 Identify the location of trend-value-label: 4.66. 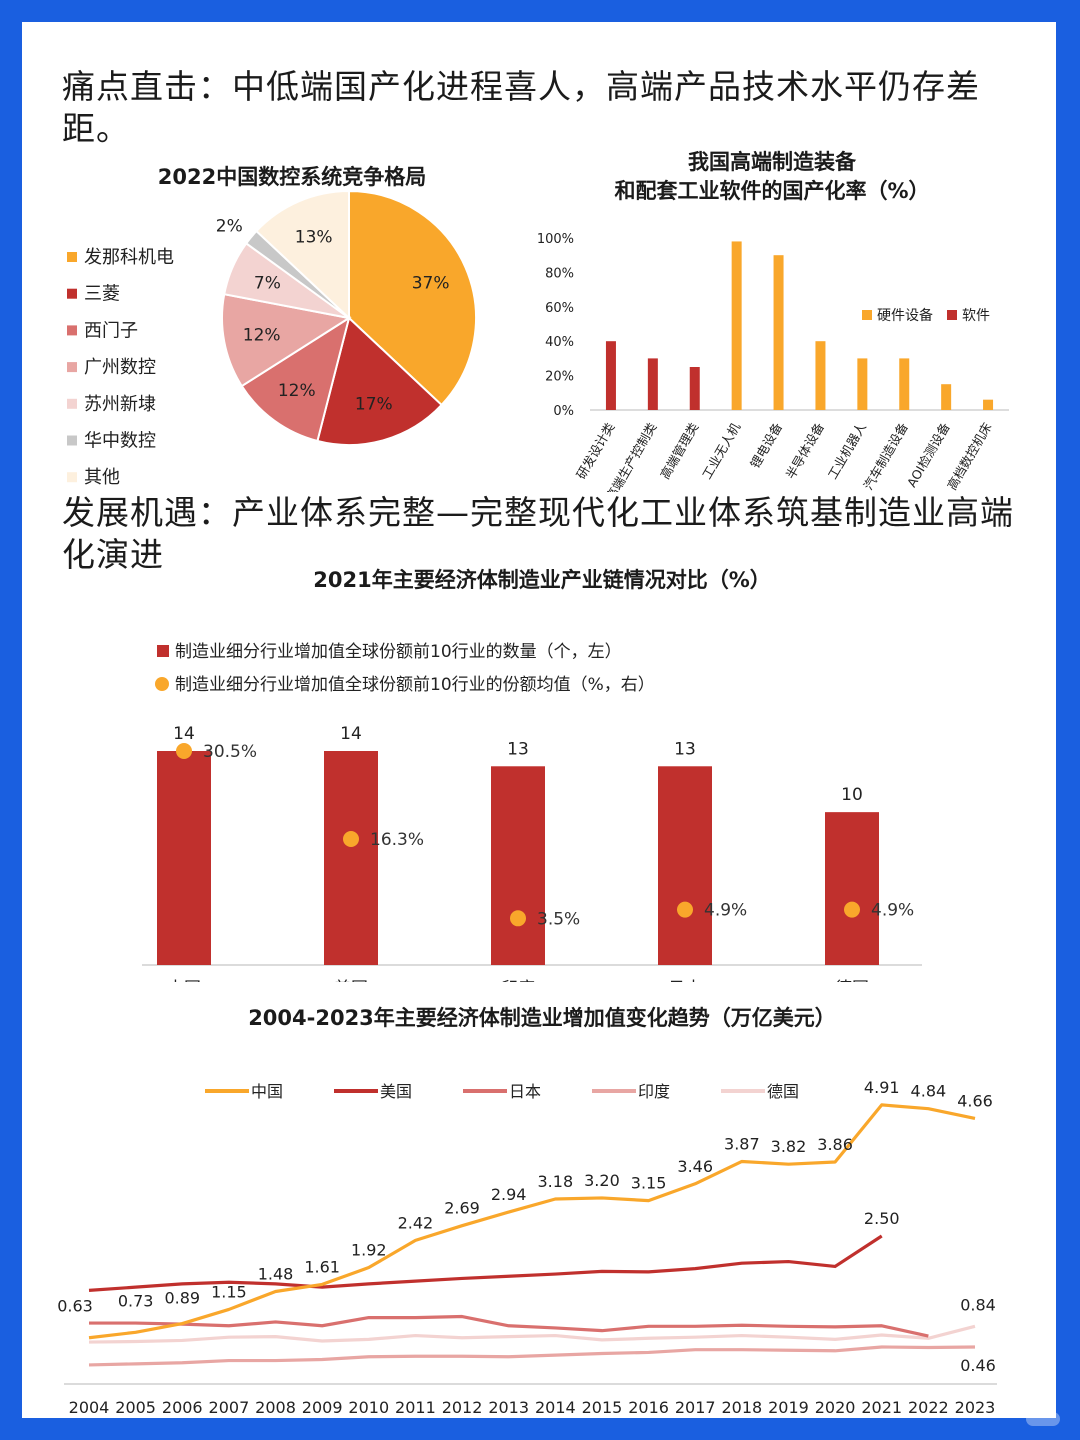
(975, 1100).